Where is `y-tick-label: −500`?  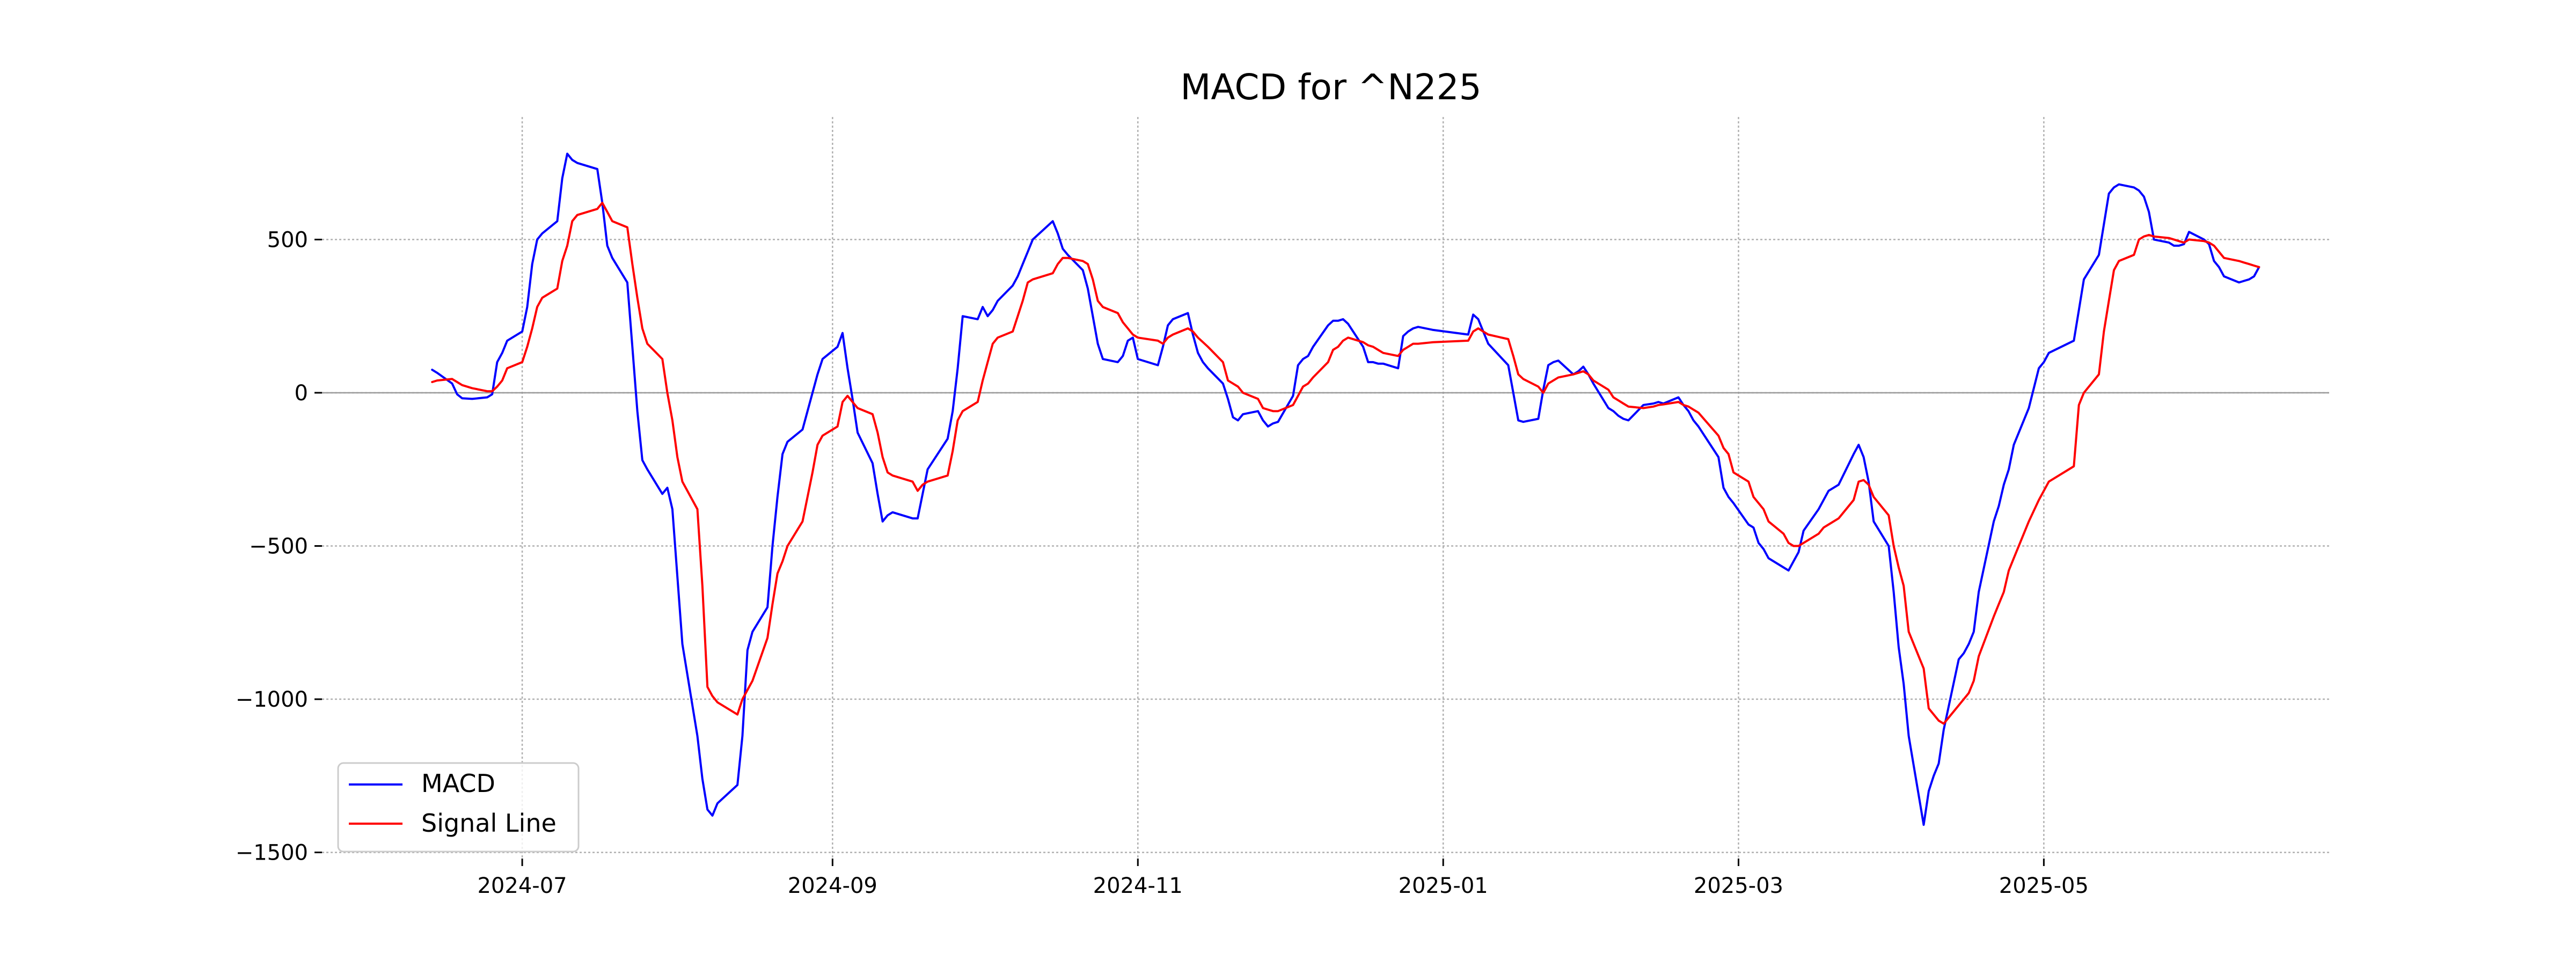 y-tick-label: −500 is located at coordinates (278, 546).